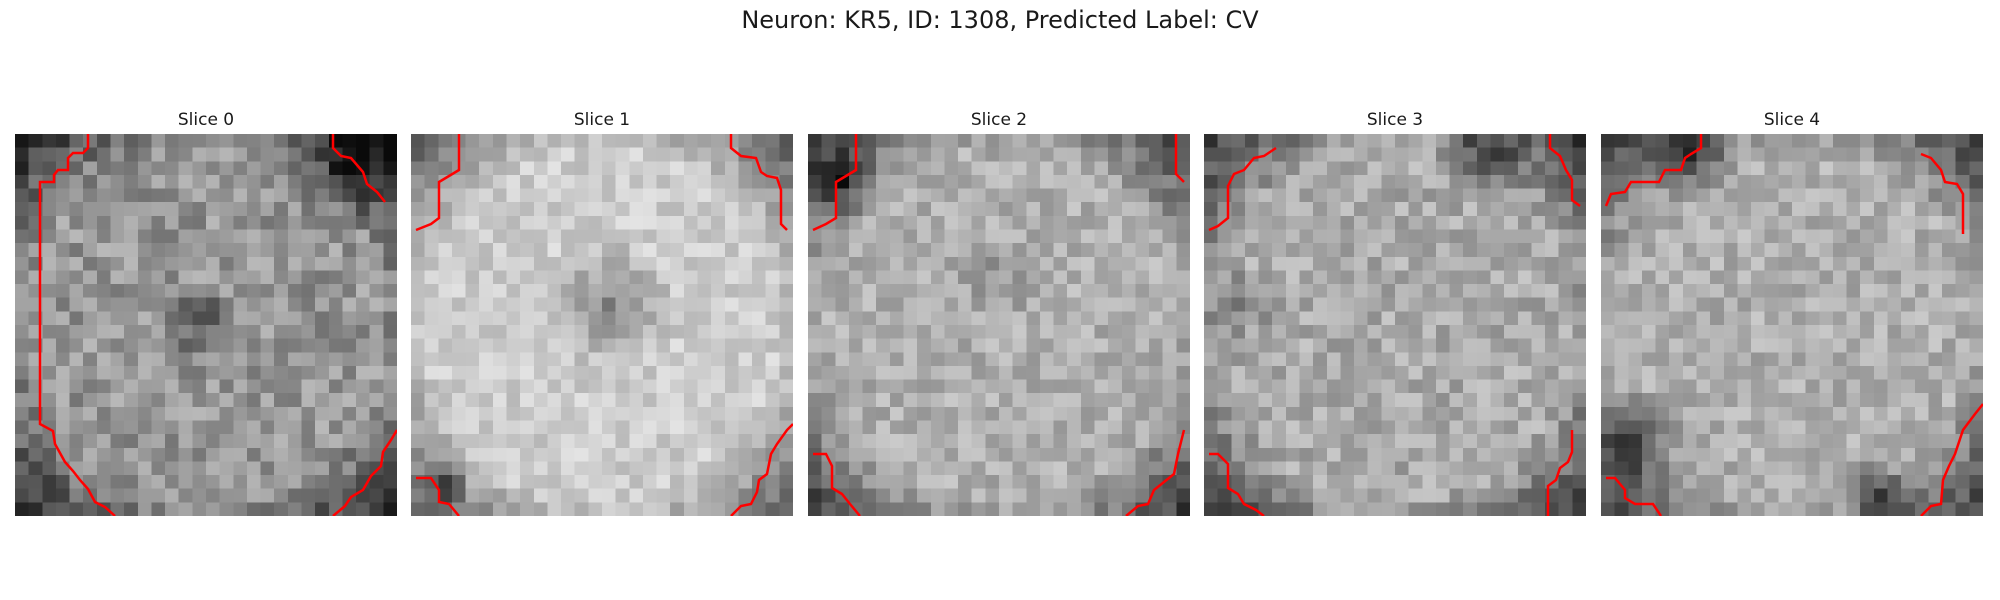  What do you see at coordinates (1653, 170) in the screenshot?
I see `slice-4-contour-tl` at bounding box center [1653, 170].